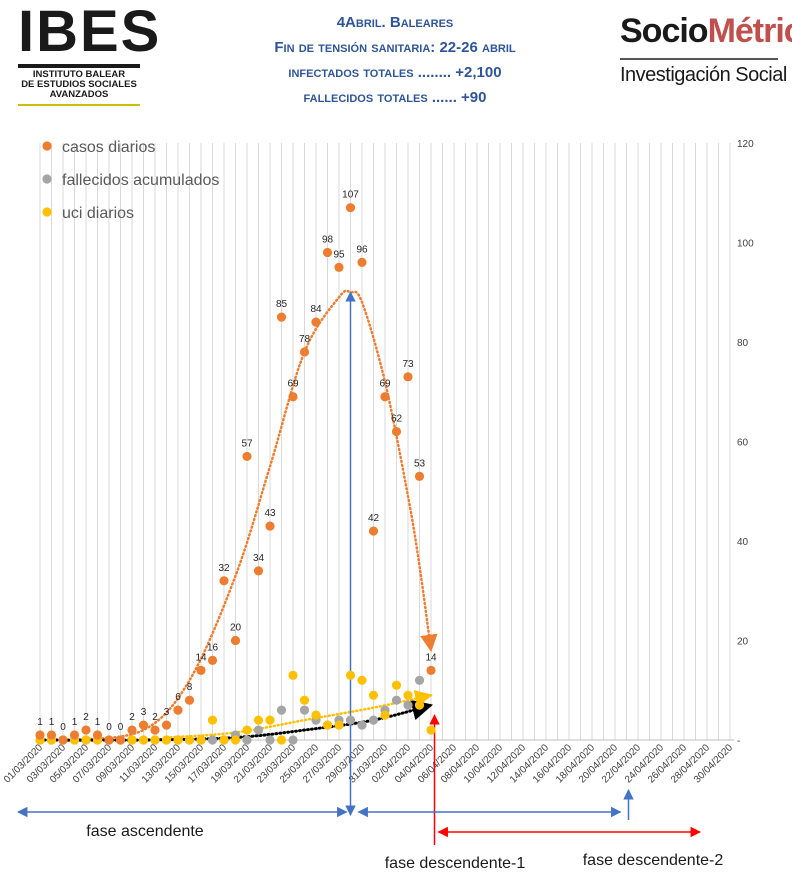 The height and width of the screenshot is (882, 792). Describe the element at coordinates (213, 647) in the screenshot. I see `data-label: 16` at that location.